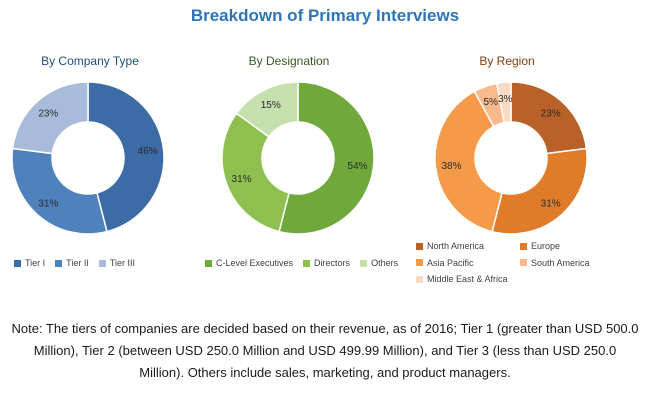  I want to click on legend-label: Middle East & Africa, so click(467, 279).